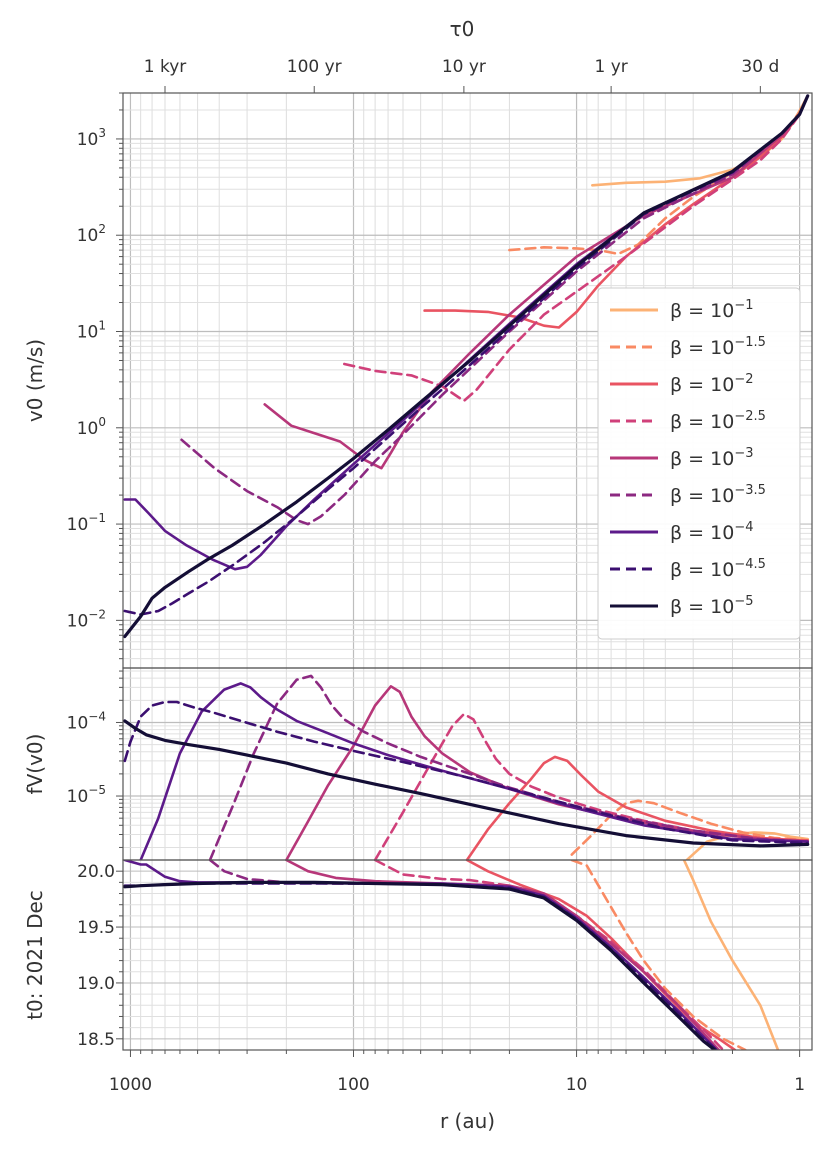 The image size is (831, 1155). I want to click on y-axis-title: t0: 2021 Dec, so click(35, 955).